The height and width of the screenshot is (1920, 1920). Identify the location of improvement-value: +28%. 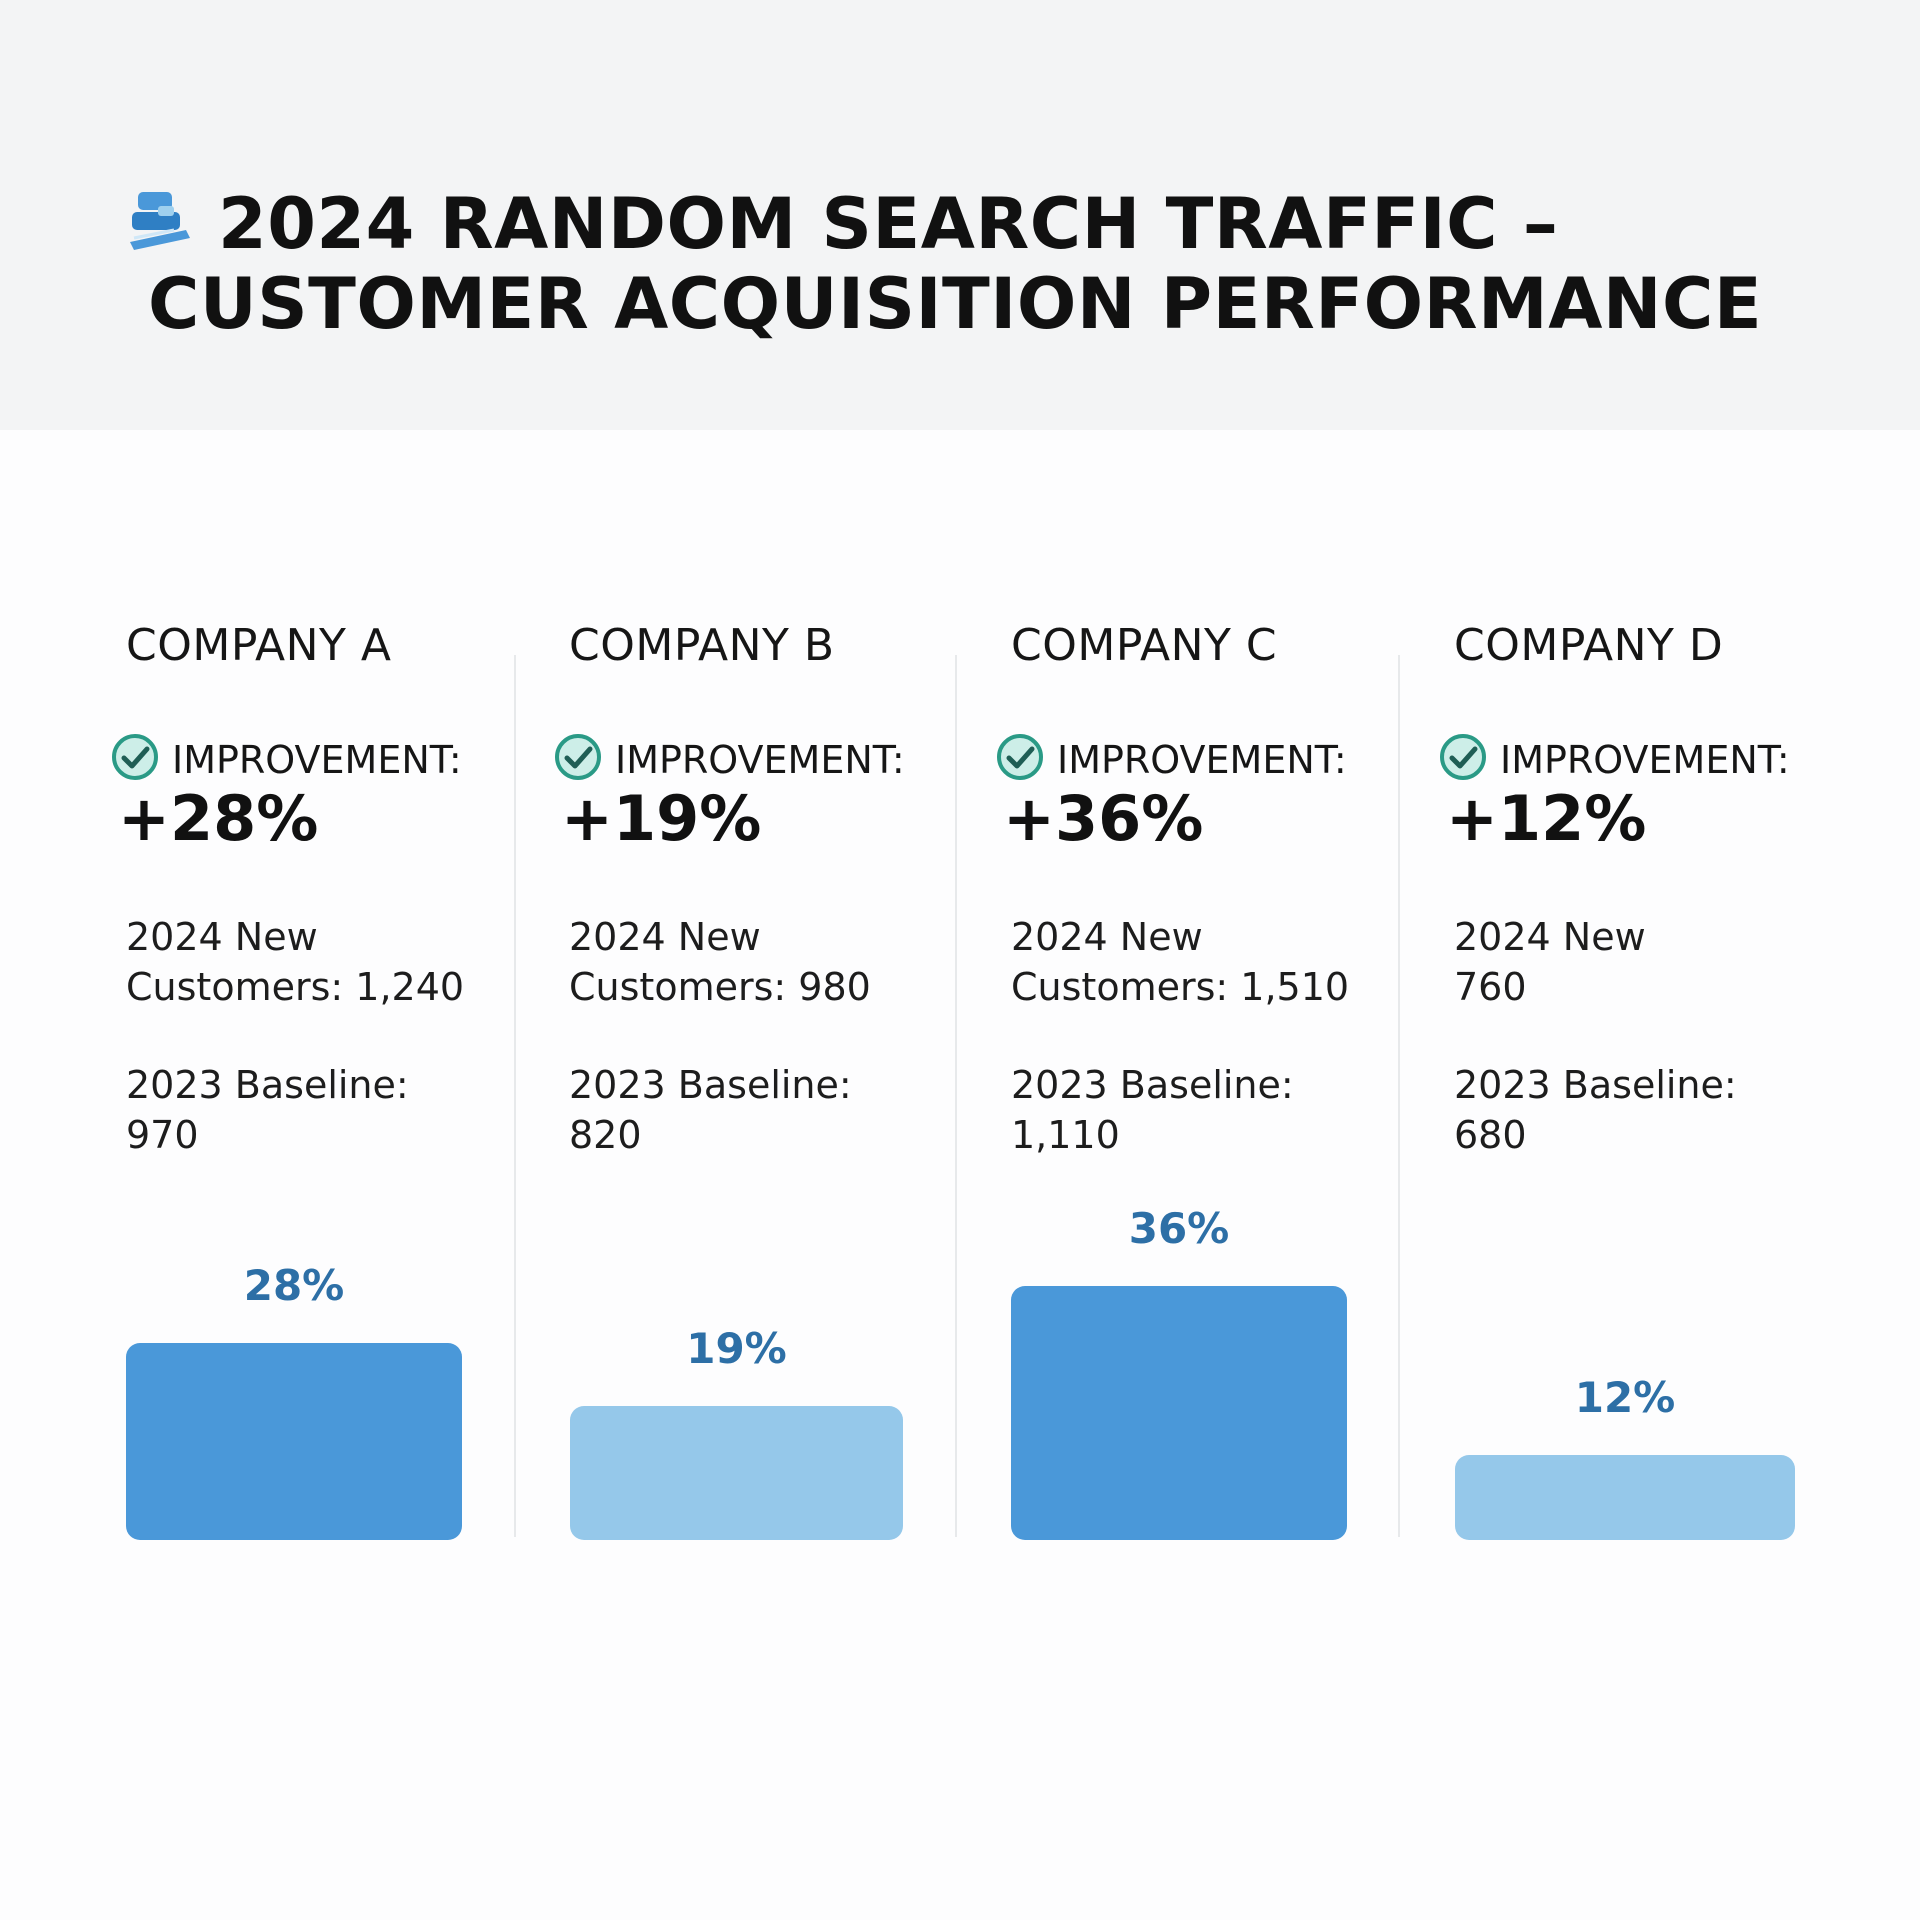
(218, 818).